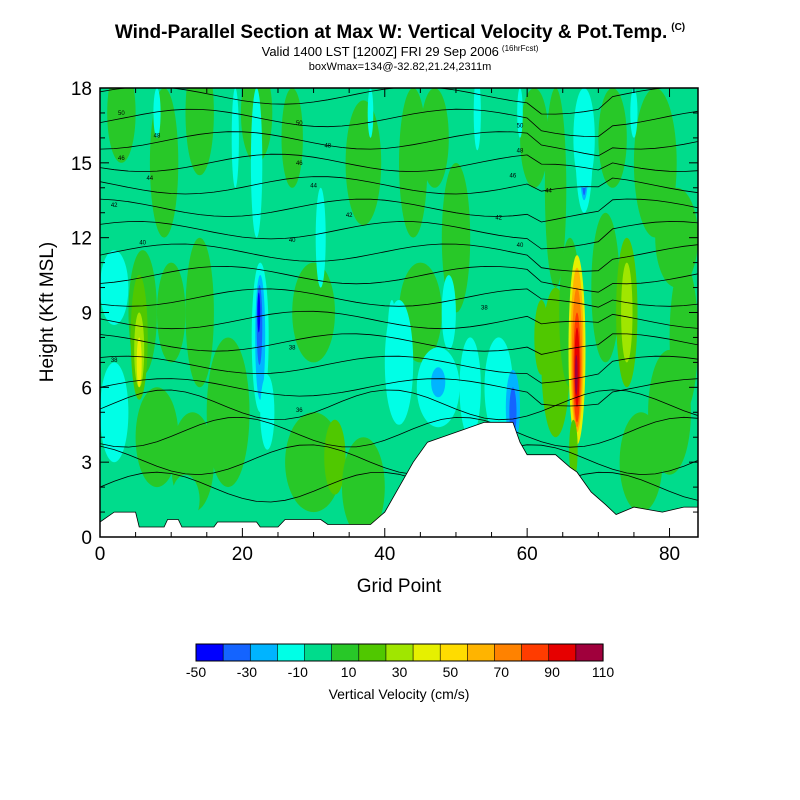 This screenshot has height=800, width=800. What do you see at coordinates (451, 672) in the screenshot?
I see `colorbar-tick-label: 50` at bounding box center [451, 672].